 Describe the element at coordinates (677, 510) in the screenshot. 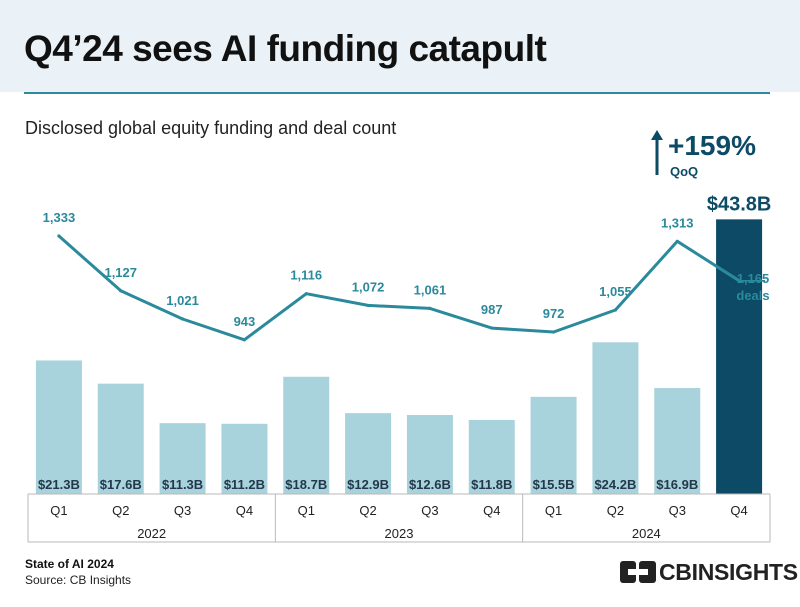

I see `tick-label-10: Q3` at that location.